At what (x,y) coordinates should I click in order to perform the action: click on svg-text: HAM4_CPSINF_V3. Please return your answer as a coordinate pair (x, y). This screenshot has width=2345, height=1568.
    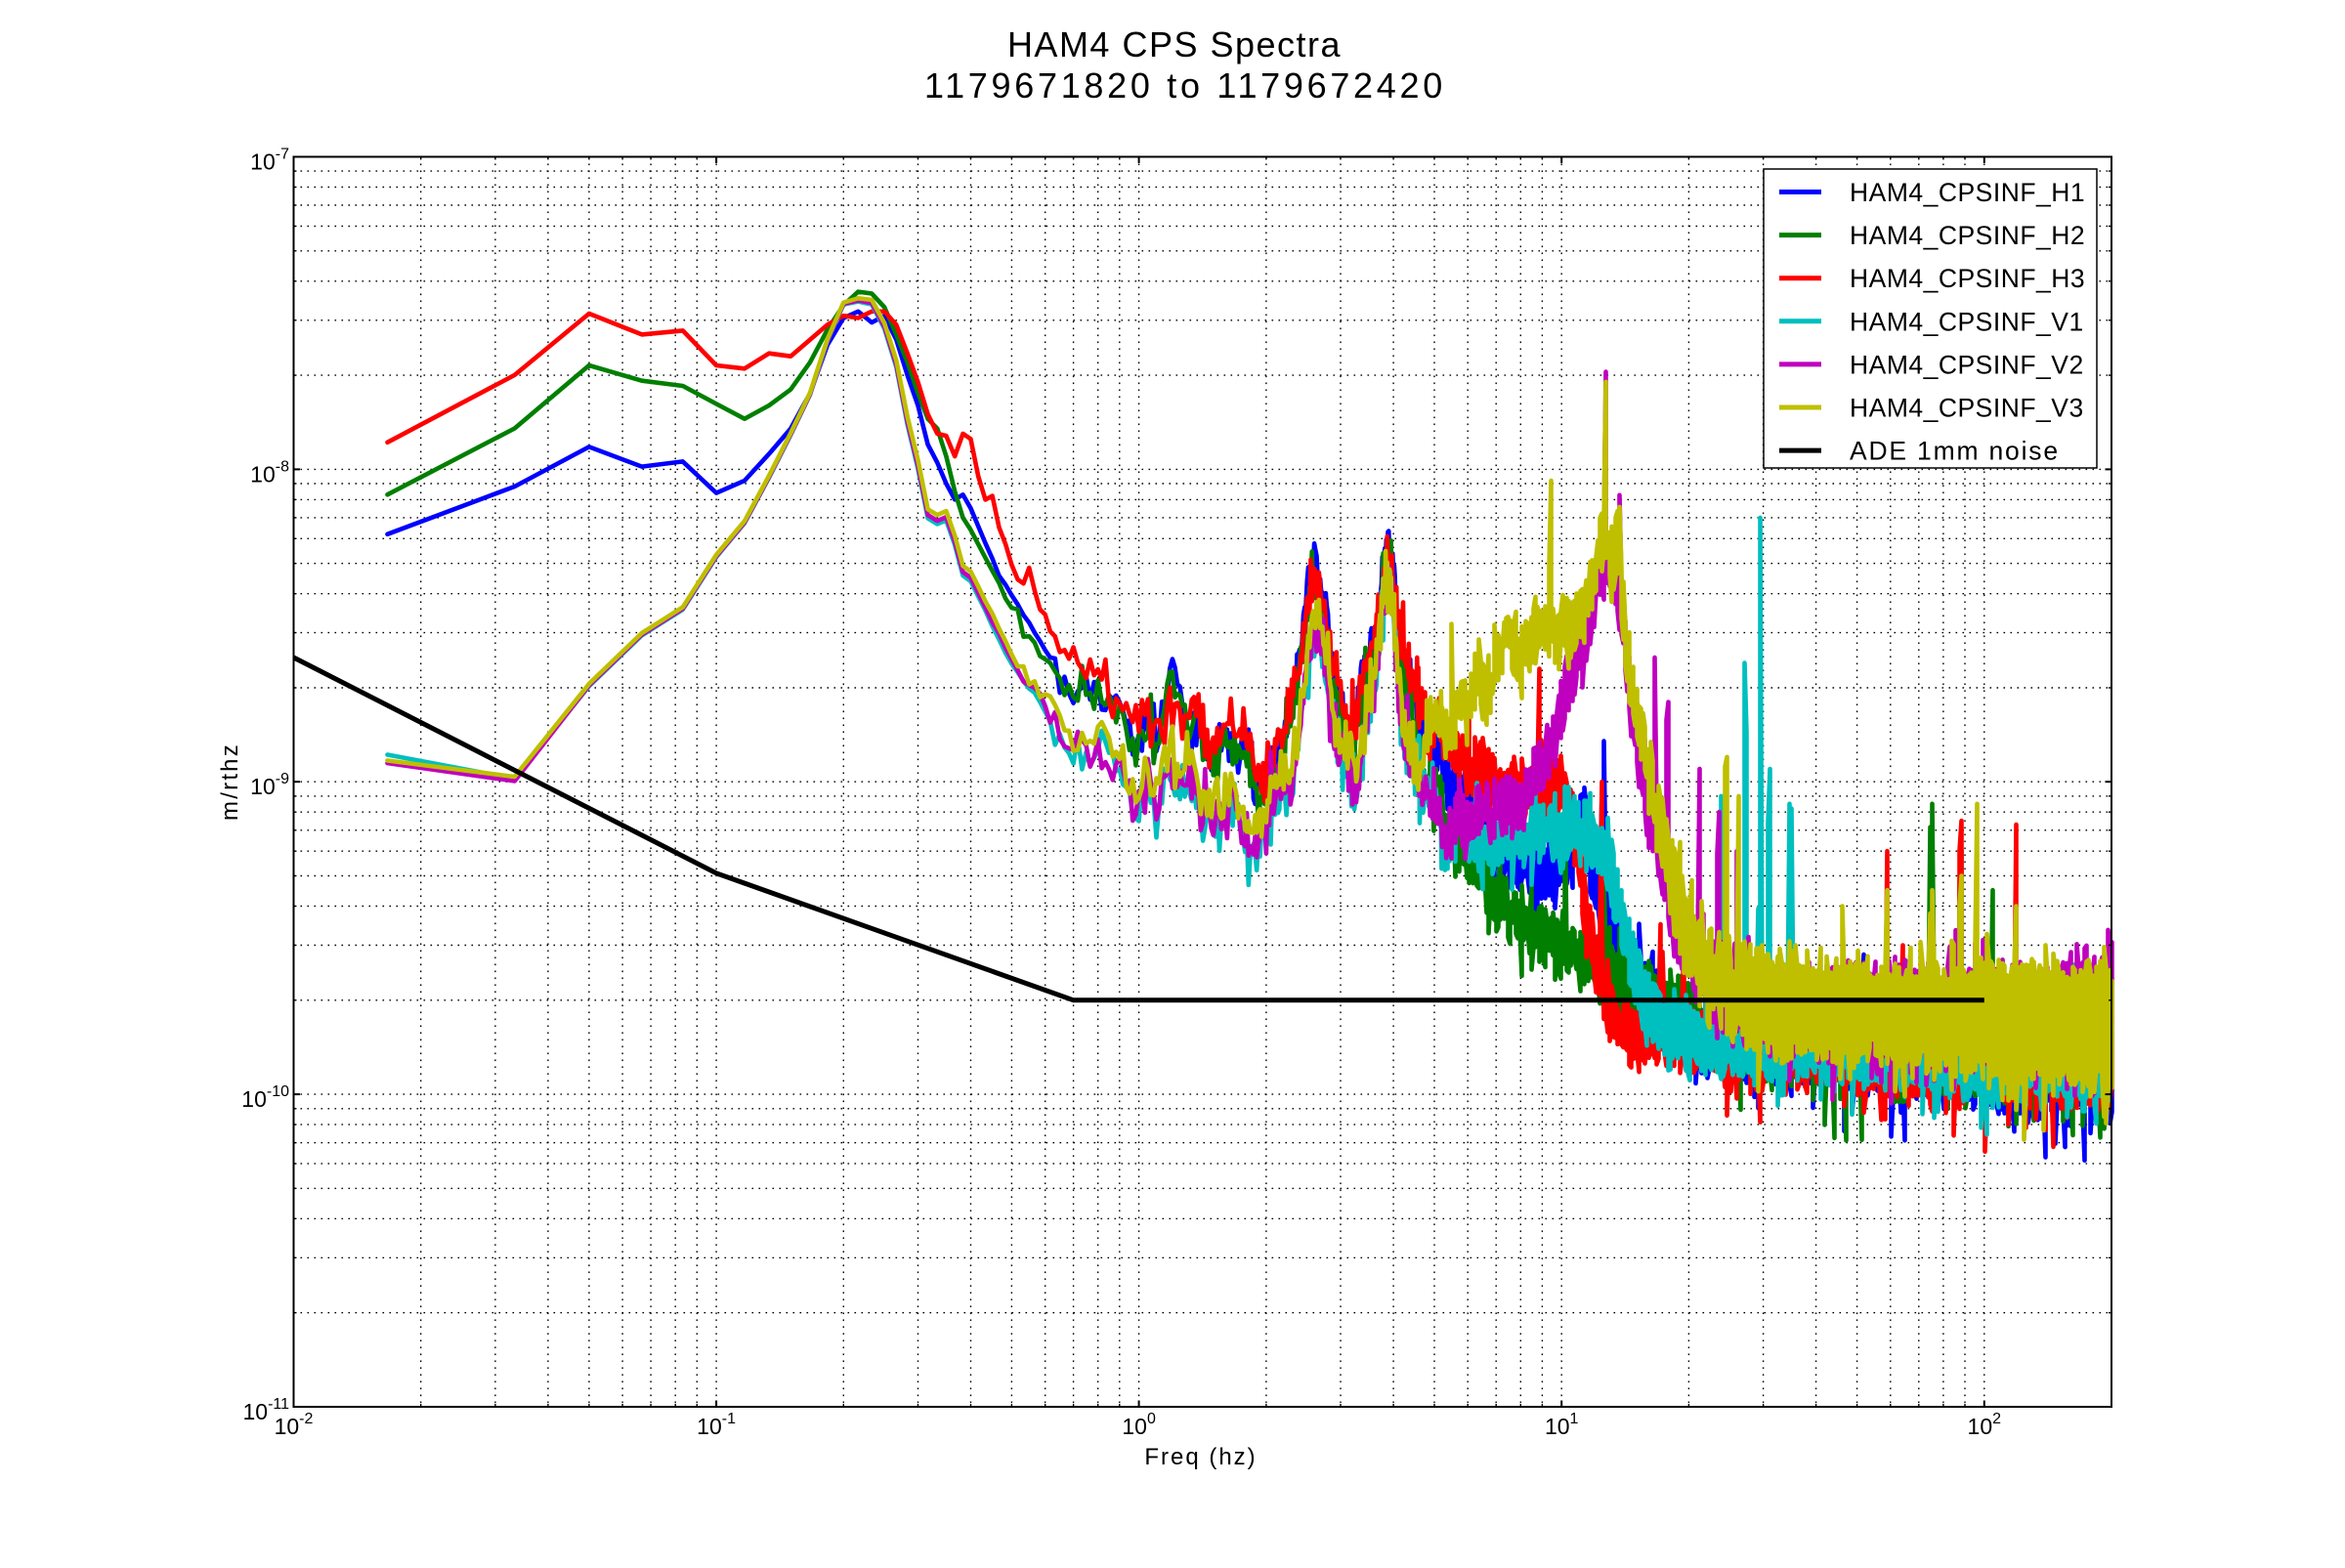
    Looking at the image, I should click on (1967, 408).